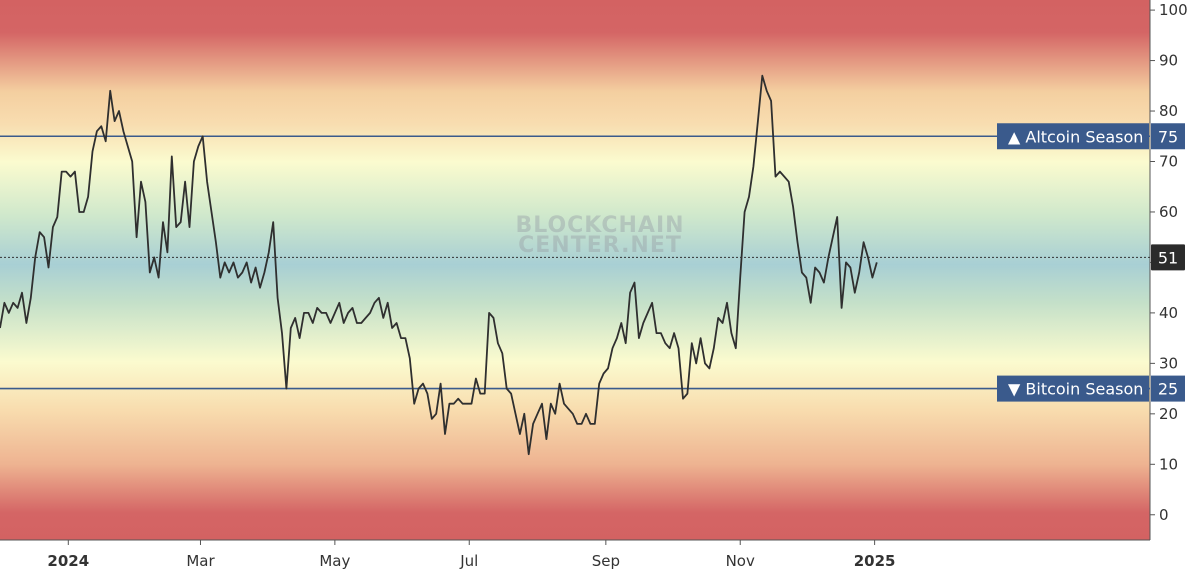 The image size is (1200, 580). I want to click on y-tick-label-100: 100, so click(1173, 10).